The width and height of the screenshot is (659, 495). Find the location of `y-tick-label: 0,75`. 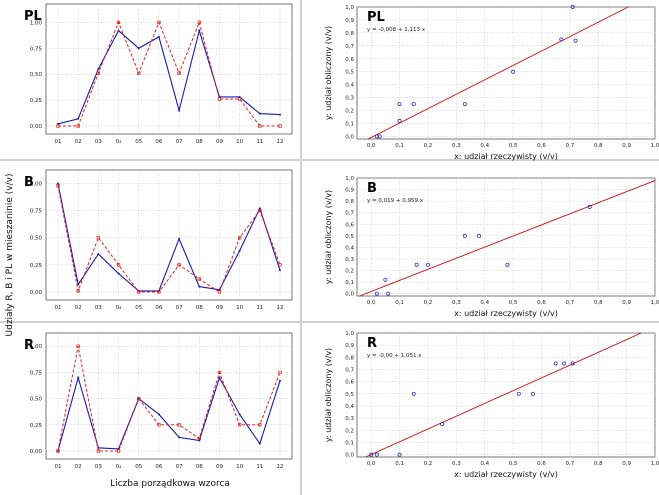

y-tick-label: 0,75 is located at coordinates (36, 49).